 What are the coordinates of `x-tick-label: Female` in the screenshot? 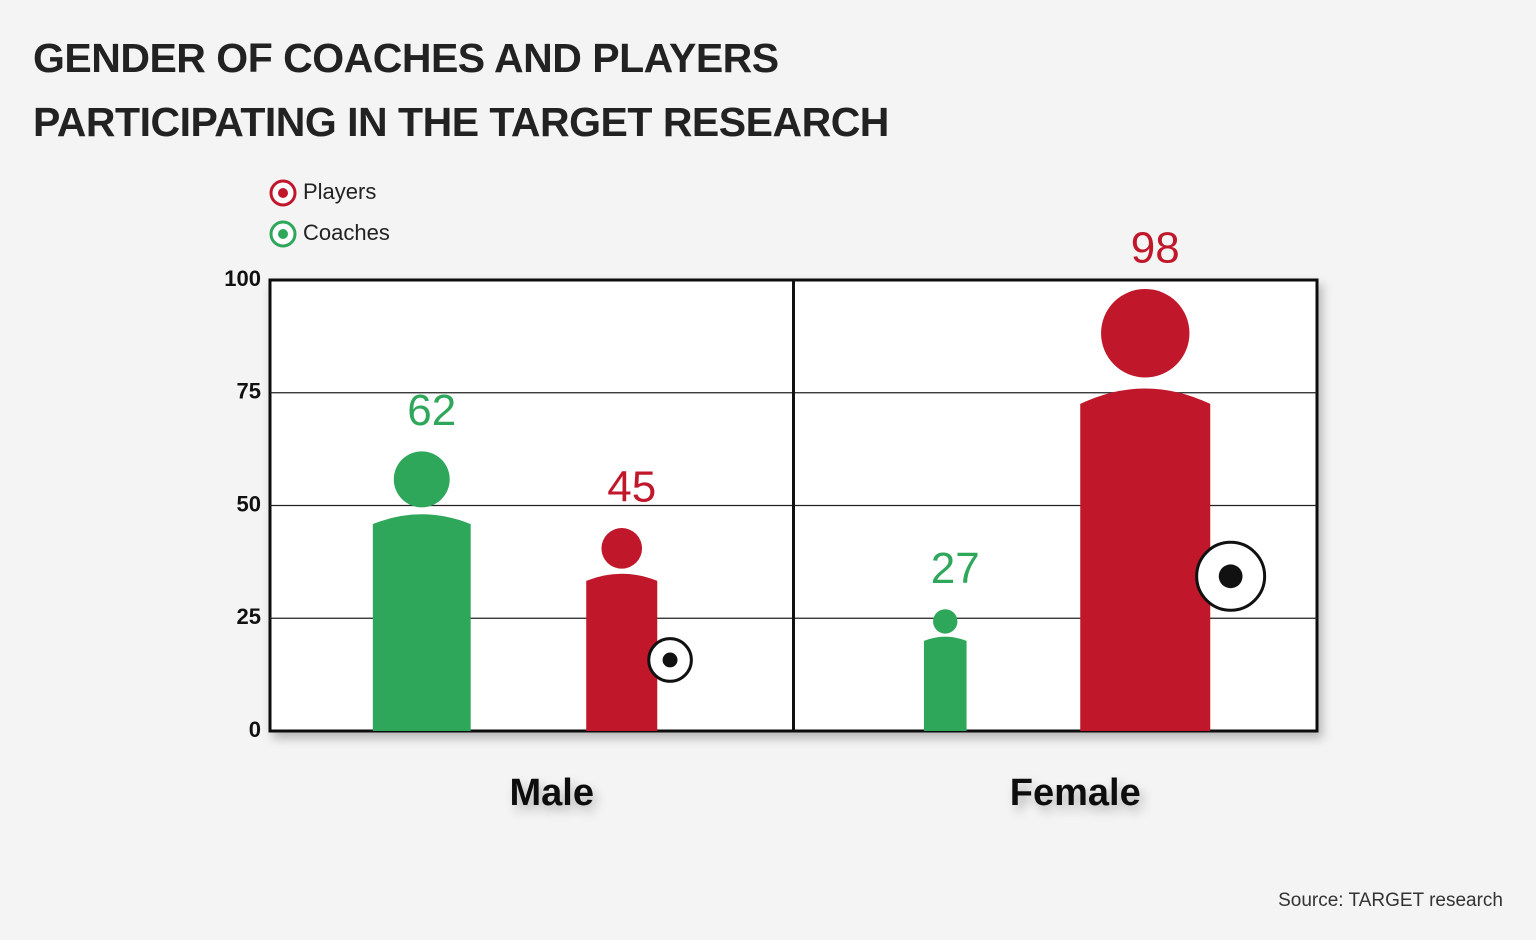 It's located at (1075, 793).